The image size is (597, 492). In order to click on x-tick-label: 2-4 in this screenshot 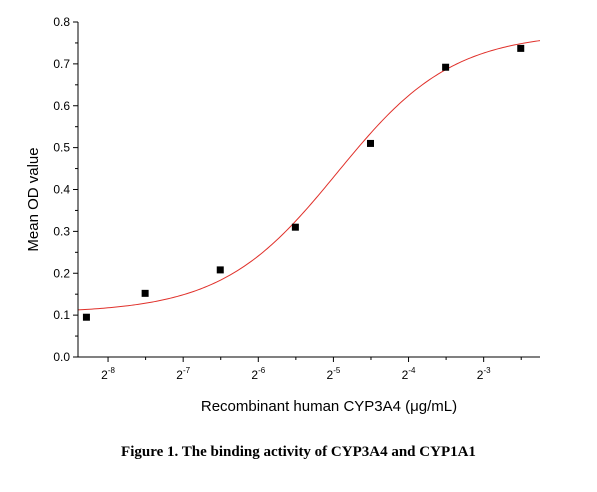, I will do `click(409, 374)`.